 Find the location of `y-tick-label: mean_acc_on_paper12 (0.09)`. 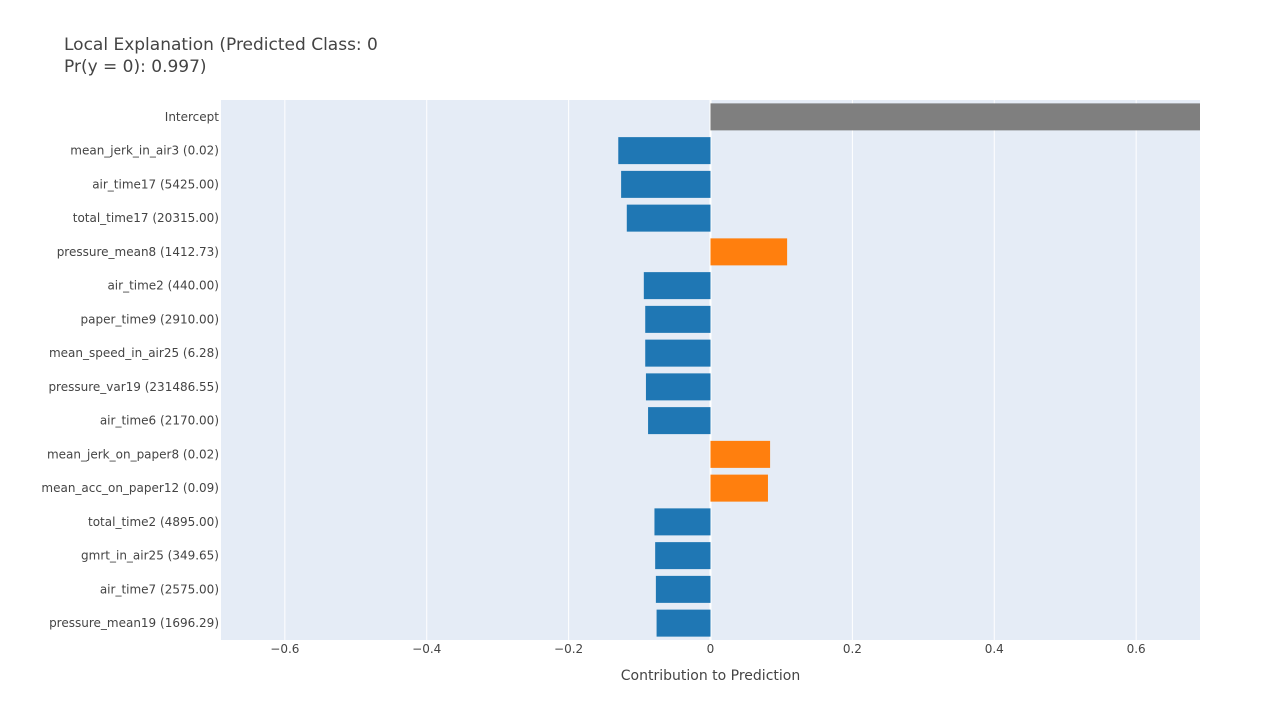

y-tick-label: mean_acc_on_paper12 (0.09) is located at coordinates (130, 488).